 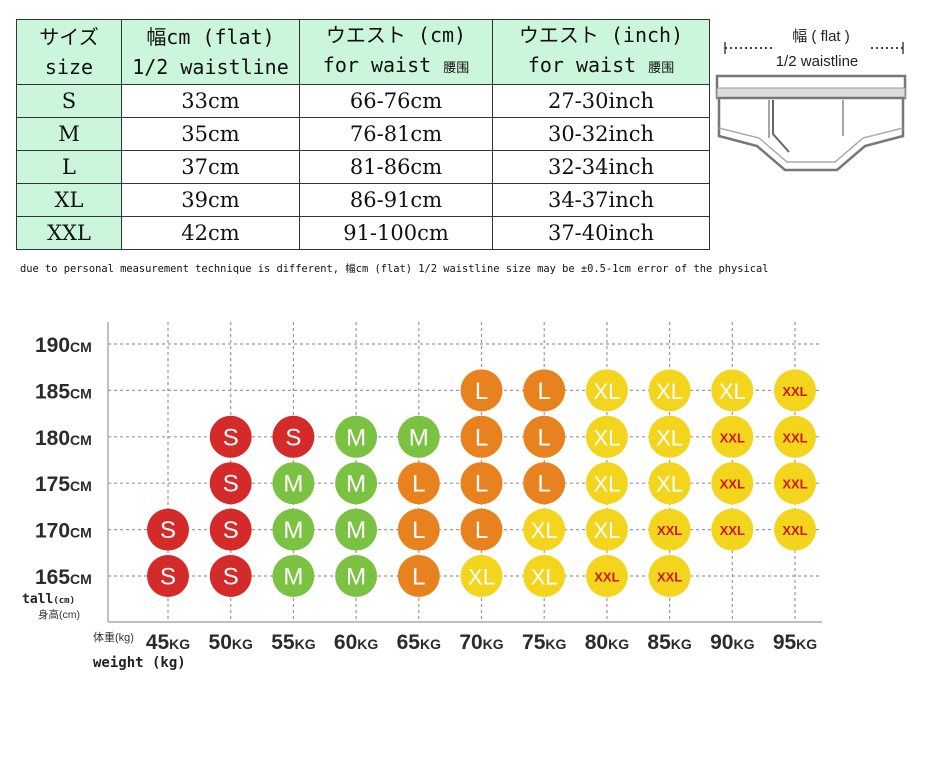 What do you see at coordinates (69, 167) in the screenshot?
I see `size-cell: L` at bounding box center [69, 167].